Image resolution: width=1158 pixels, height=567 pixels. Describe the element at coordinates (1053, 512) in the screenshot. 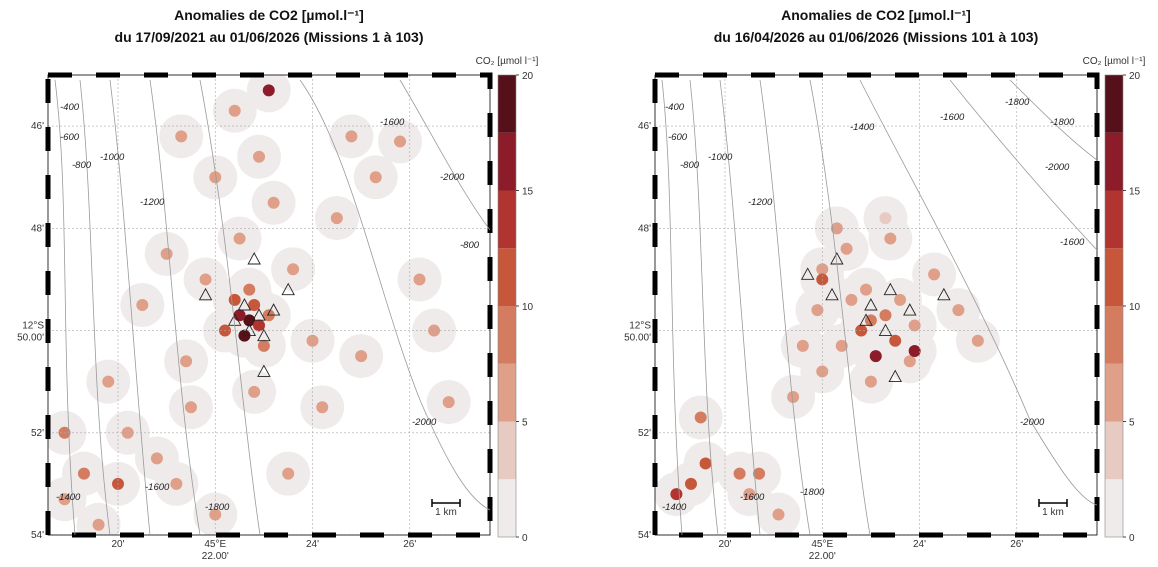

I see `scale-label: 1 km` at that location.